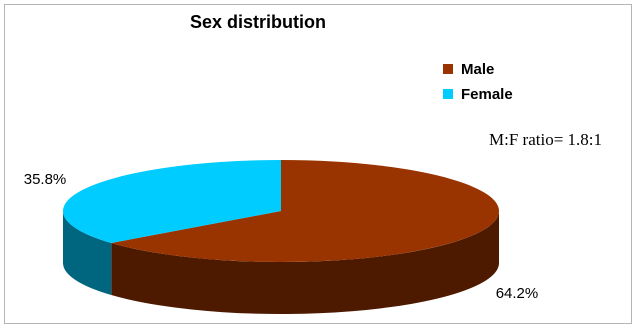  What do you see at coordinates (478, 69) in the screenshot?
I see `legend-label-male: Male` at bounding box center [478, 69].